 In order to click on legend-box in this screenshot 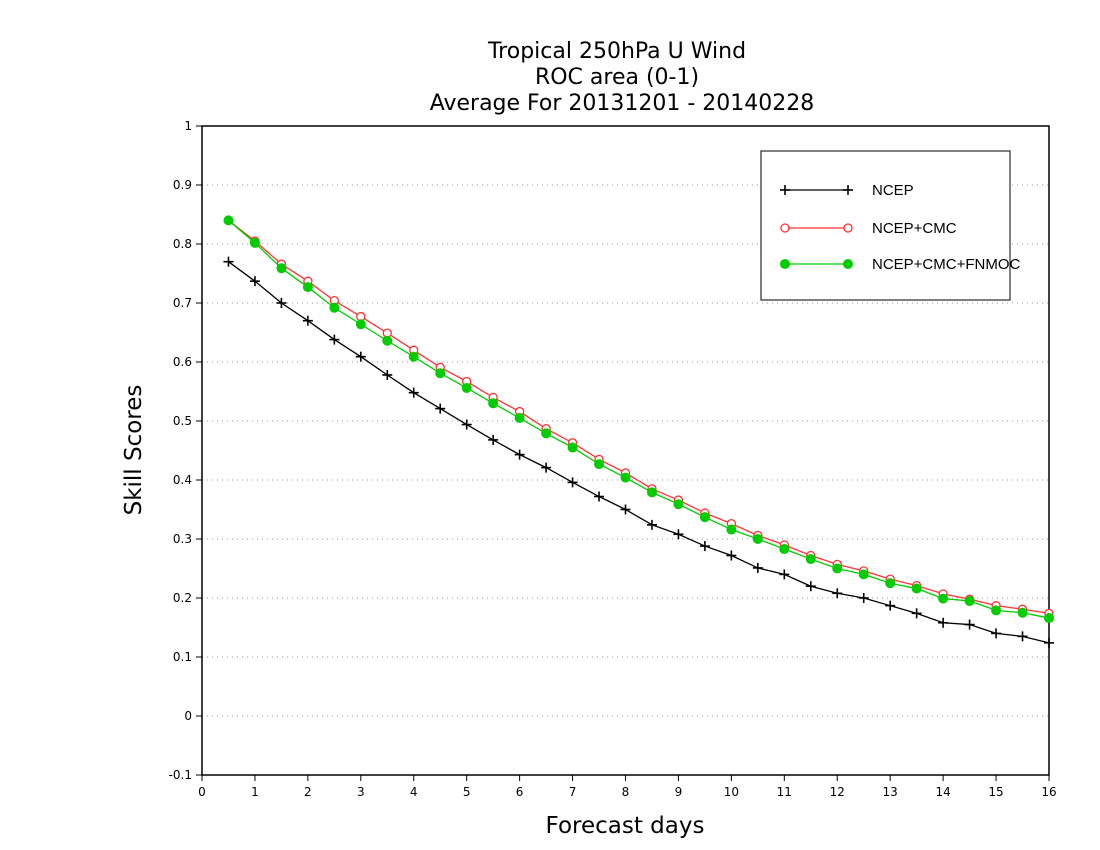, I will do `click(885, 225)`.